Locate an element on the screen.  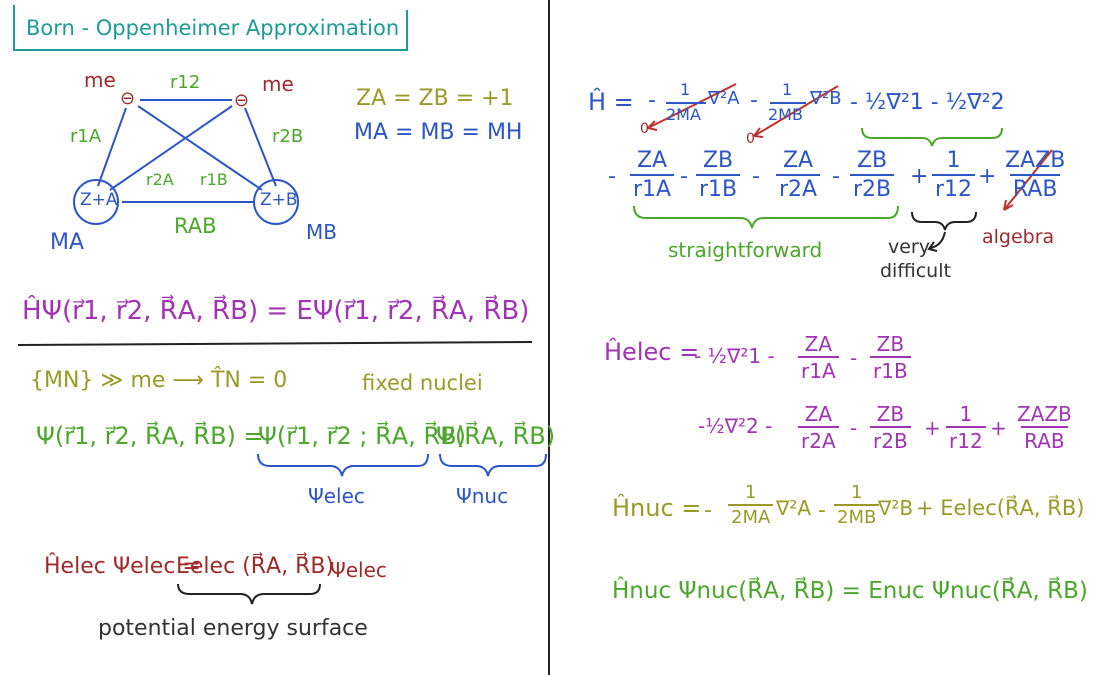
h-elec-zazb-rab: ZAZB RAB is located at coordinates (1044, 427).